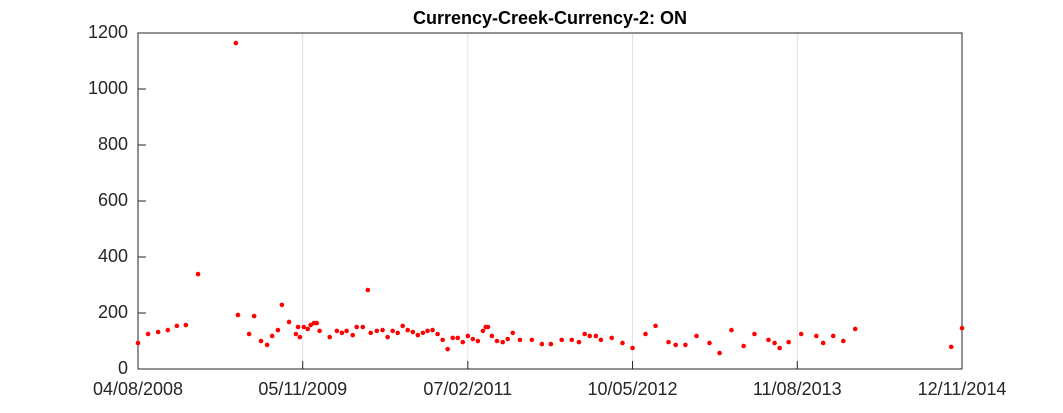  What do you see at coordinates (797, 389) in the screenshot?
I see `x-tick-label: 11/08/2013` at bounding box center [797, 389].